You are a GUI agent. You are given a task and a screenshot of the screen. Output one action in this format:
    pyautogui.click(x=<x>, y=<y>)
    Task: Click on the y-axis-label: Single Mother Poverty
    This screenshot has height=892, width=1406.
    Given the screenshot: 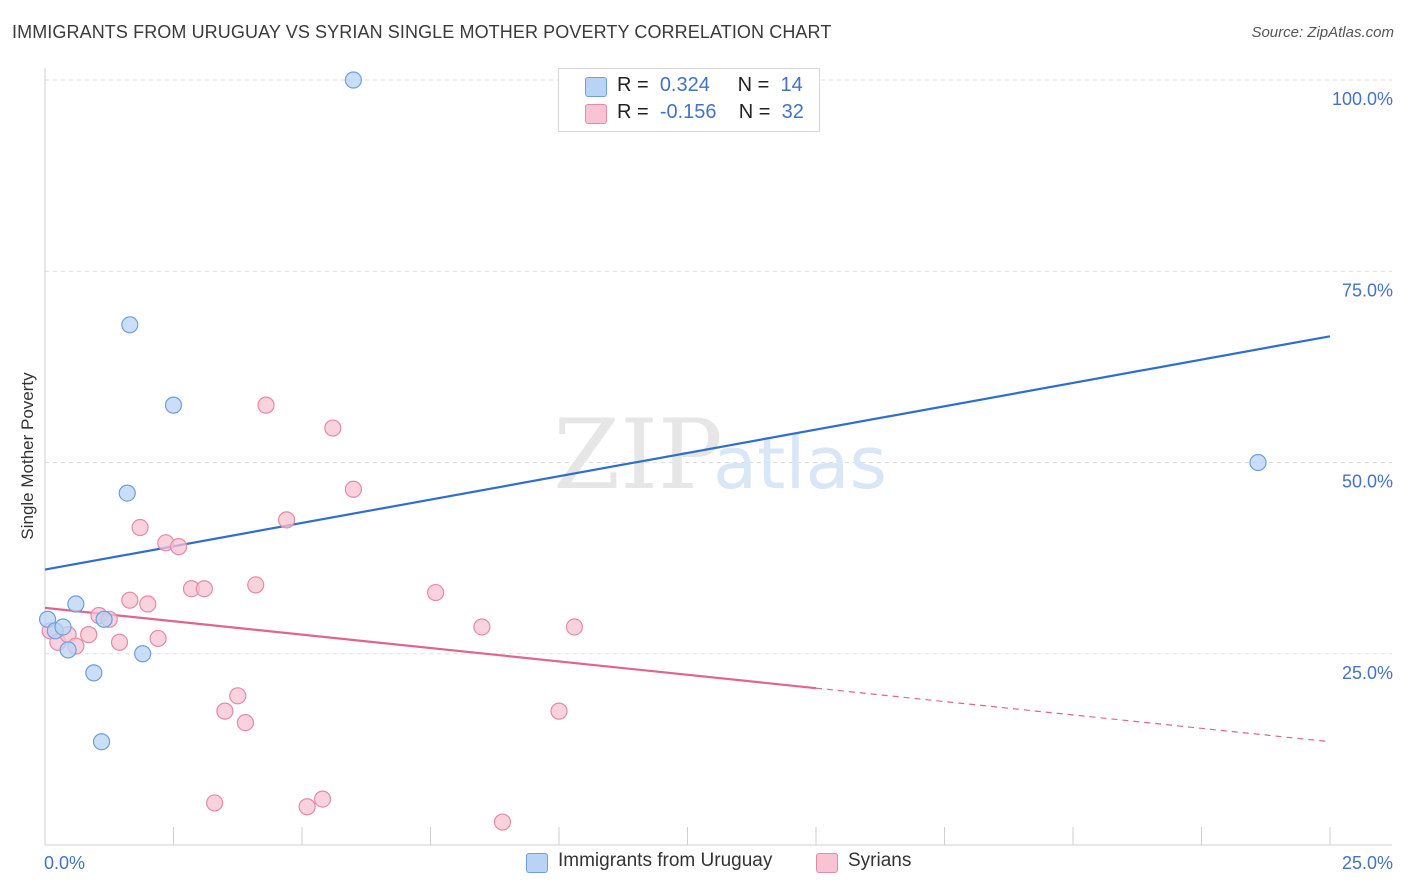 What is the action you would take?
    pyautogui.click(x=27, y=456)
    